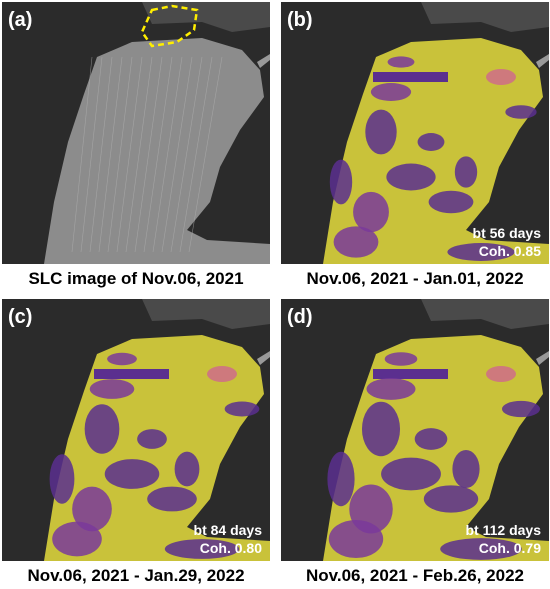 The image size is (550, 589). I want to click on caption: SLC image of Nov.06, 2021, so click(135, 278).